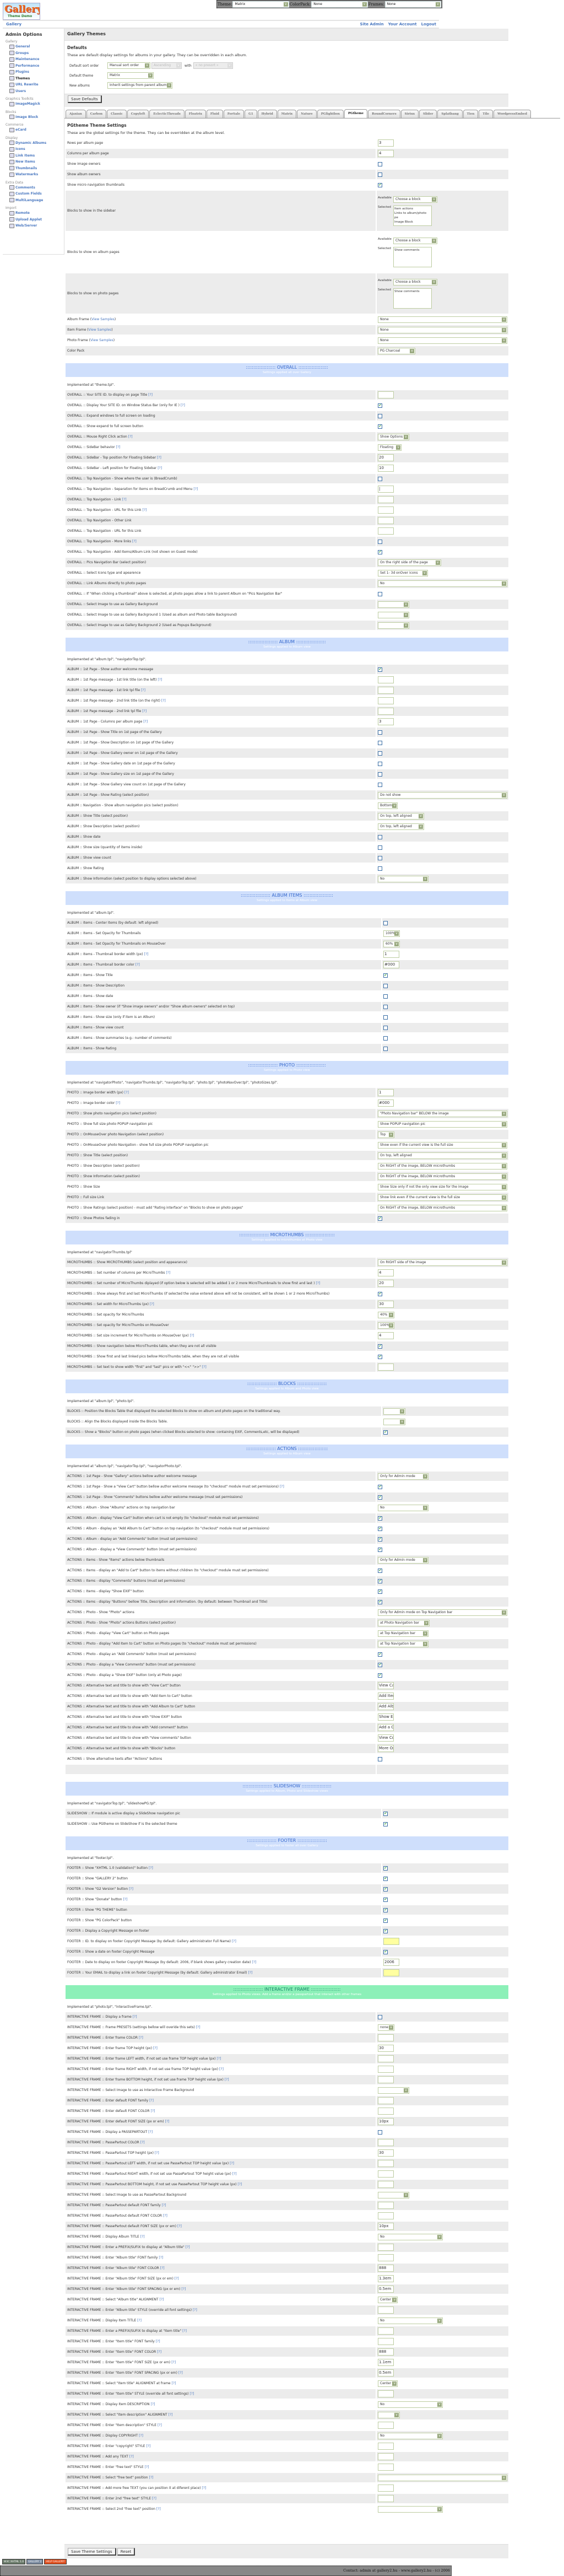  Describe the element at coordinates (388, 806) in the screenshot. I see `select-field: Bottom v` at that location.